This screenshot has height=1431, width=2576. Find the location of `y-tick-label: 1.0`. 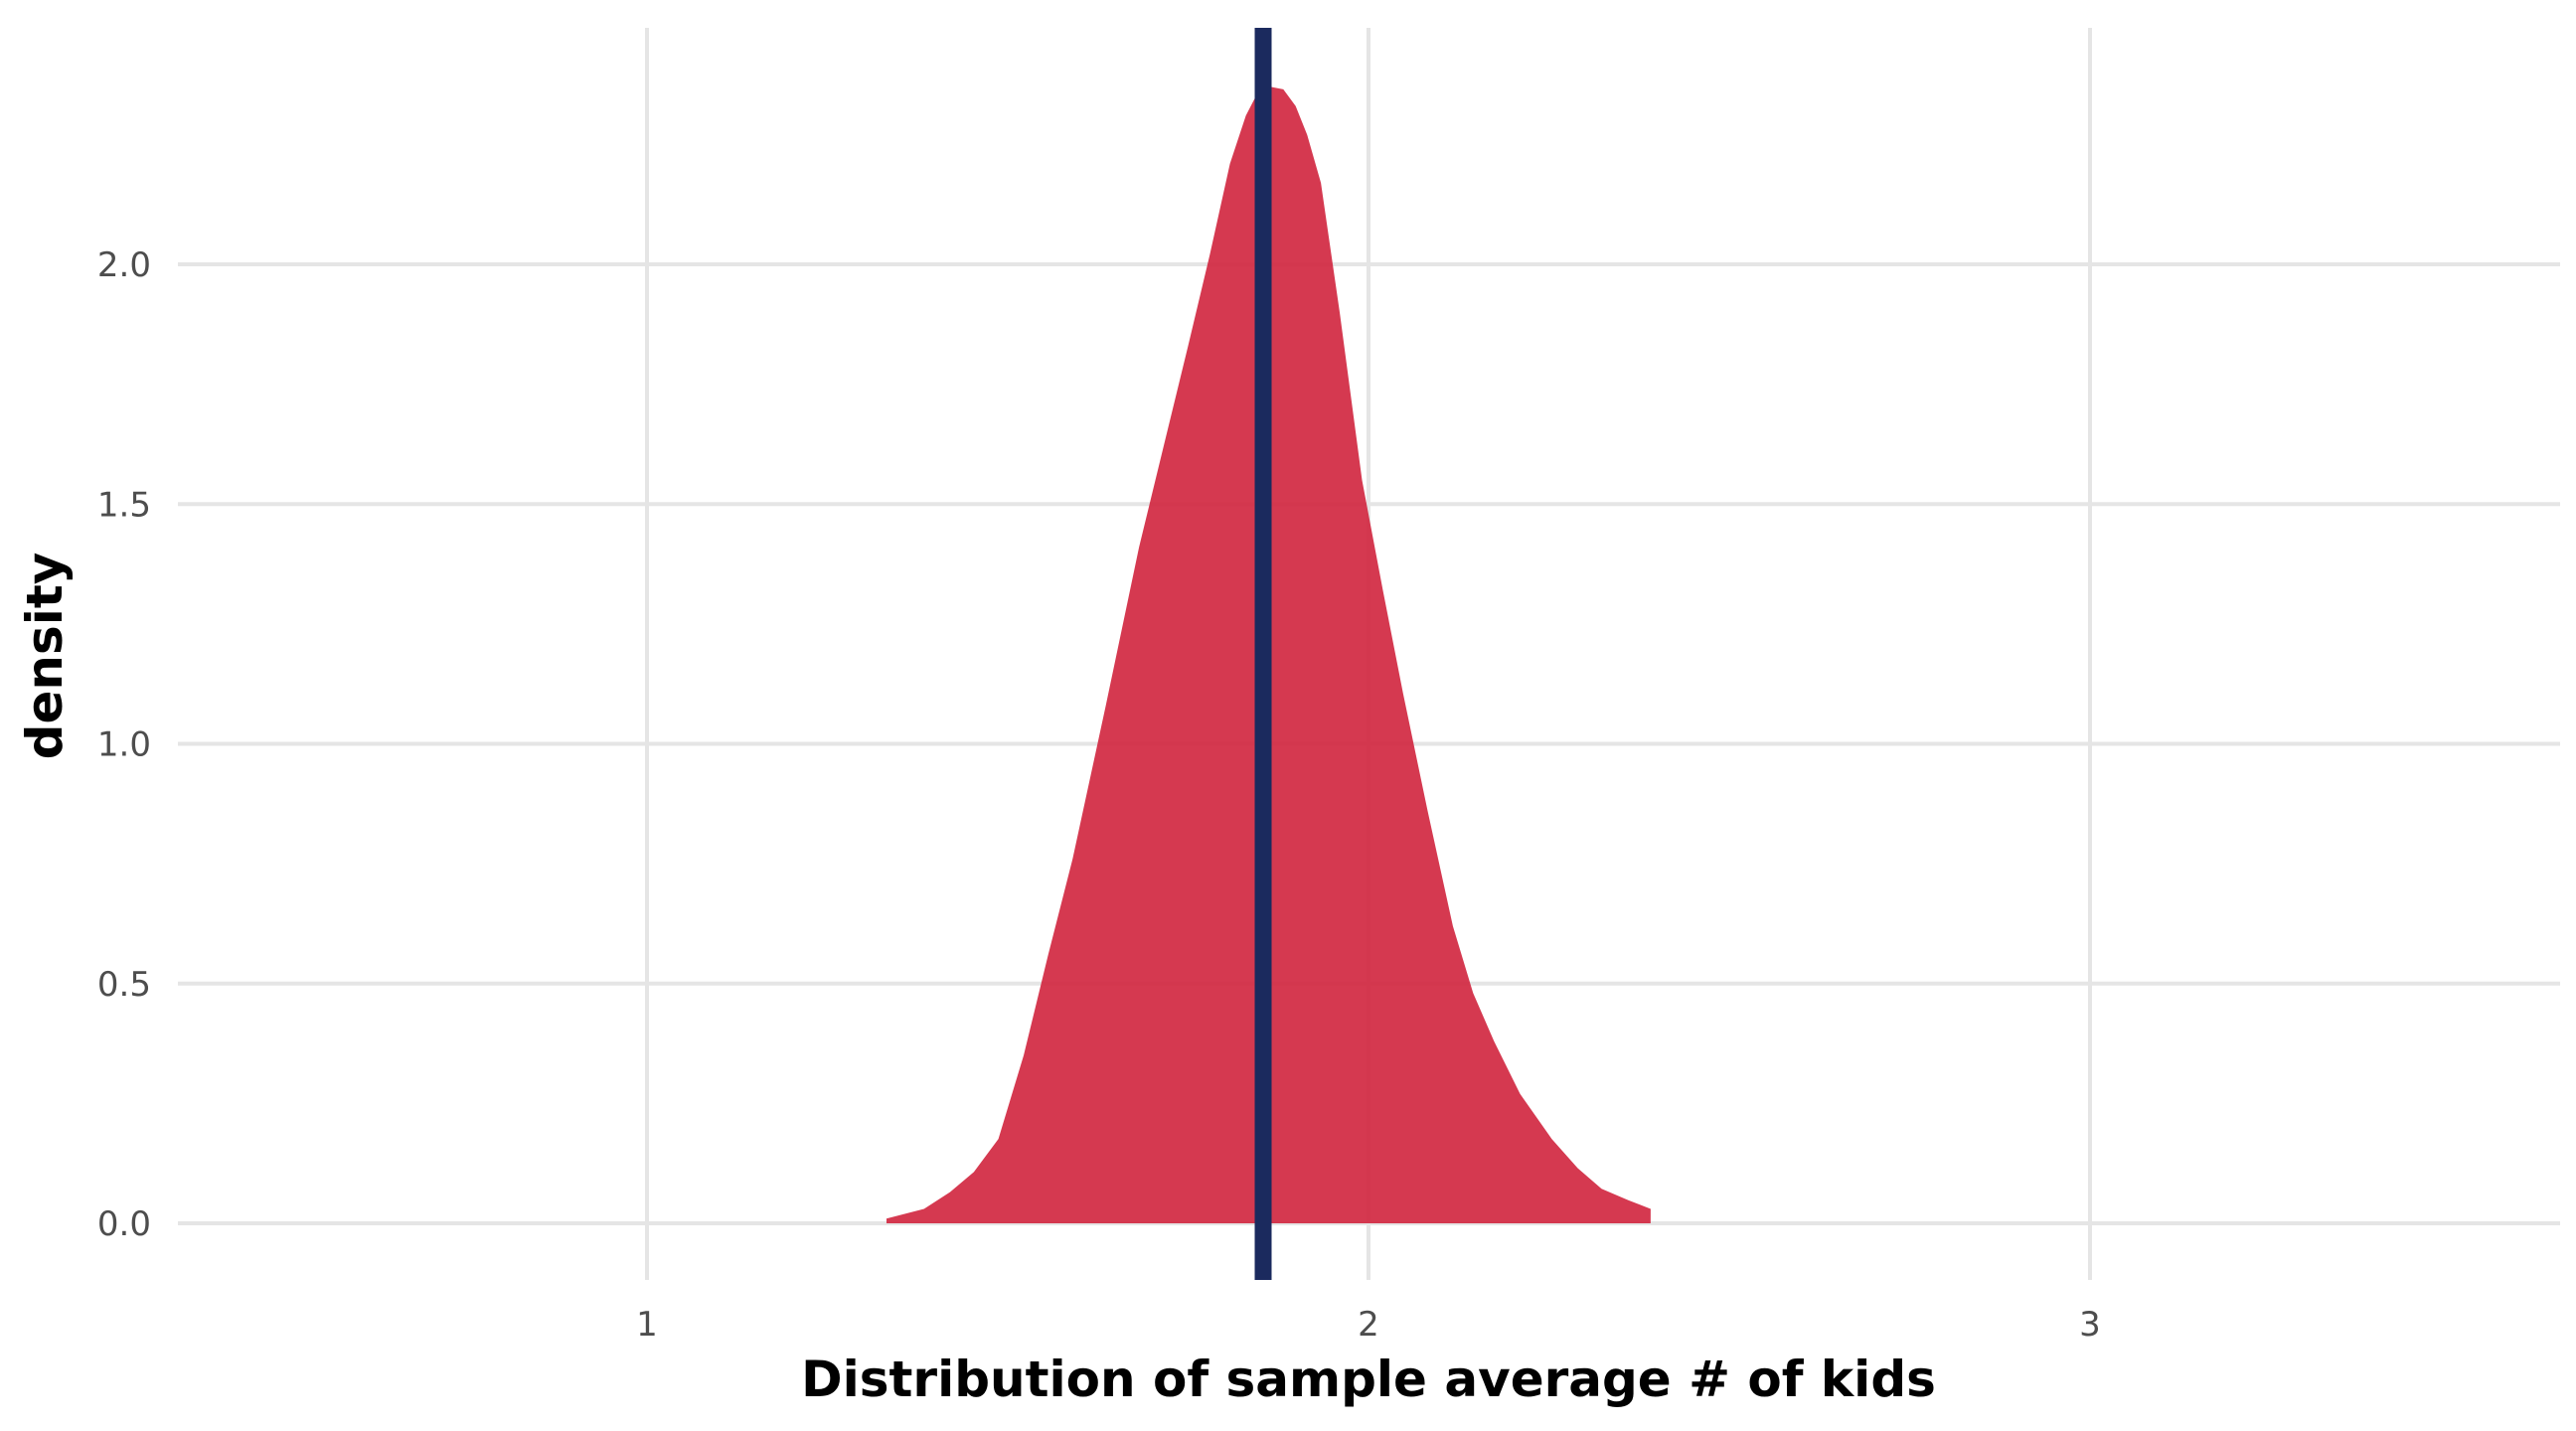

y-tick-label: 1.0 is located at coordinates (124, 745).